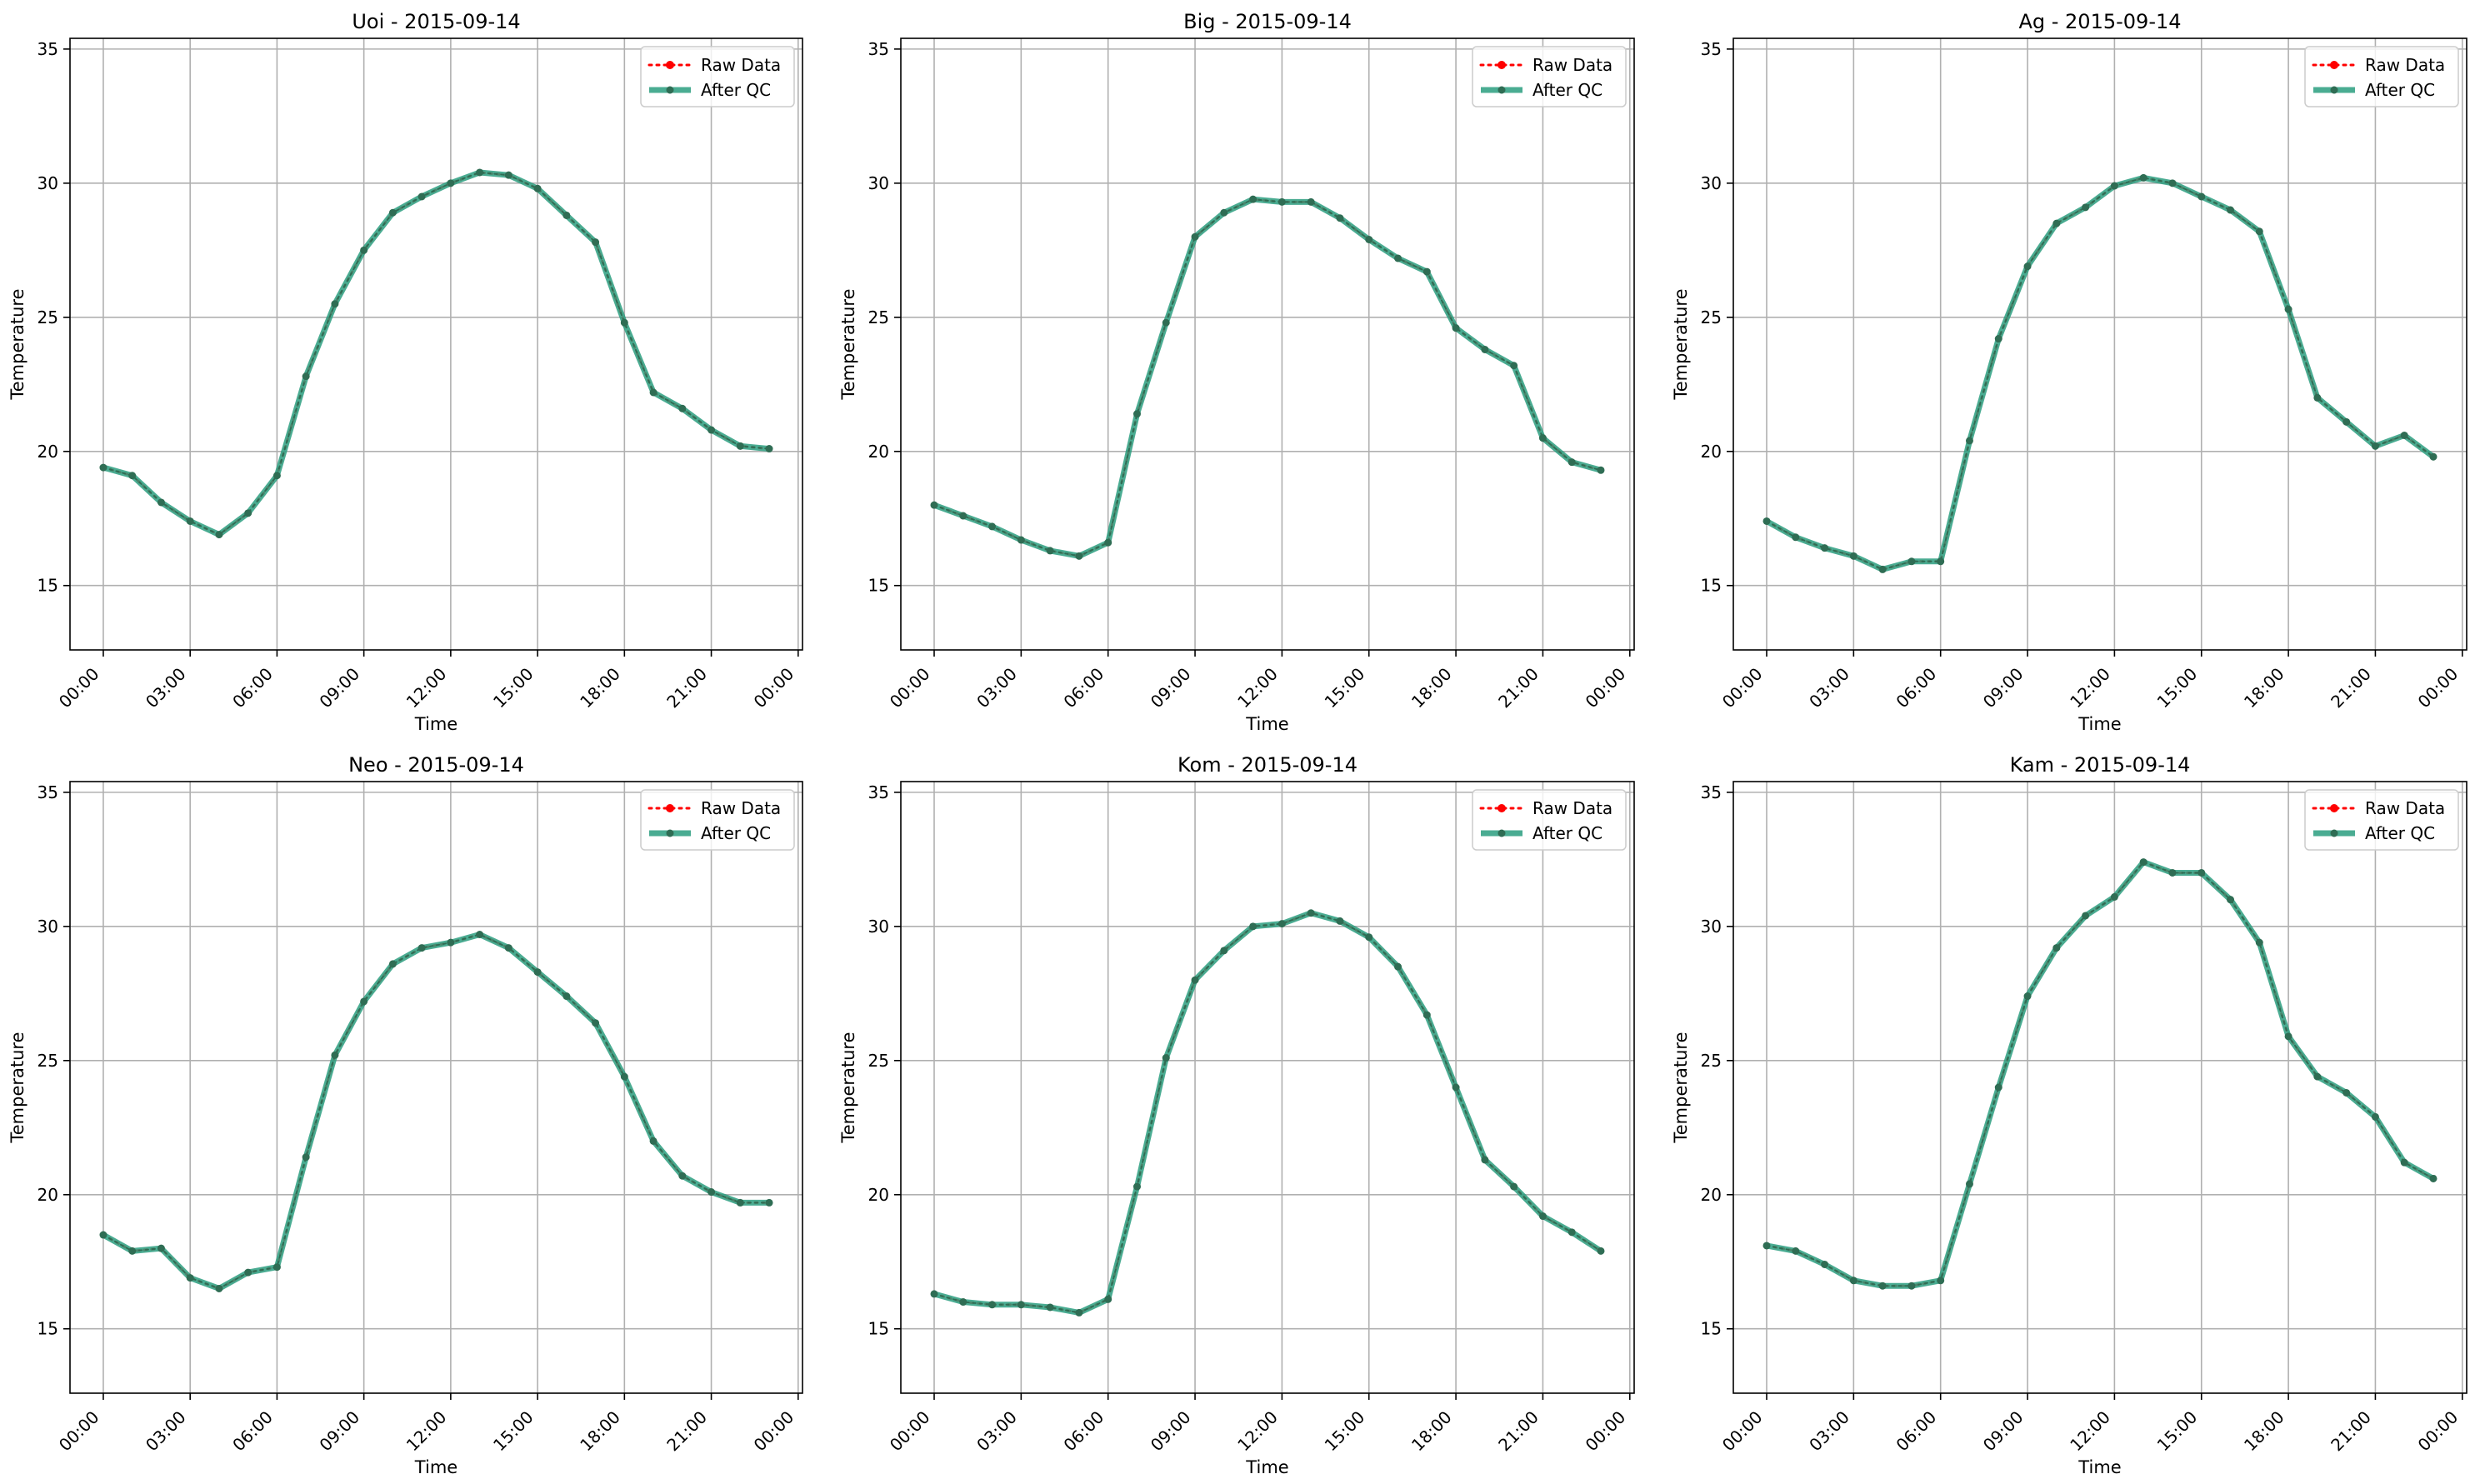 Image resolution: width=2485 pixels, height=1484 pixels. I want to click on chart-title: Ag - 2015-09-14, so click(2099, 21).